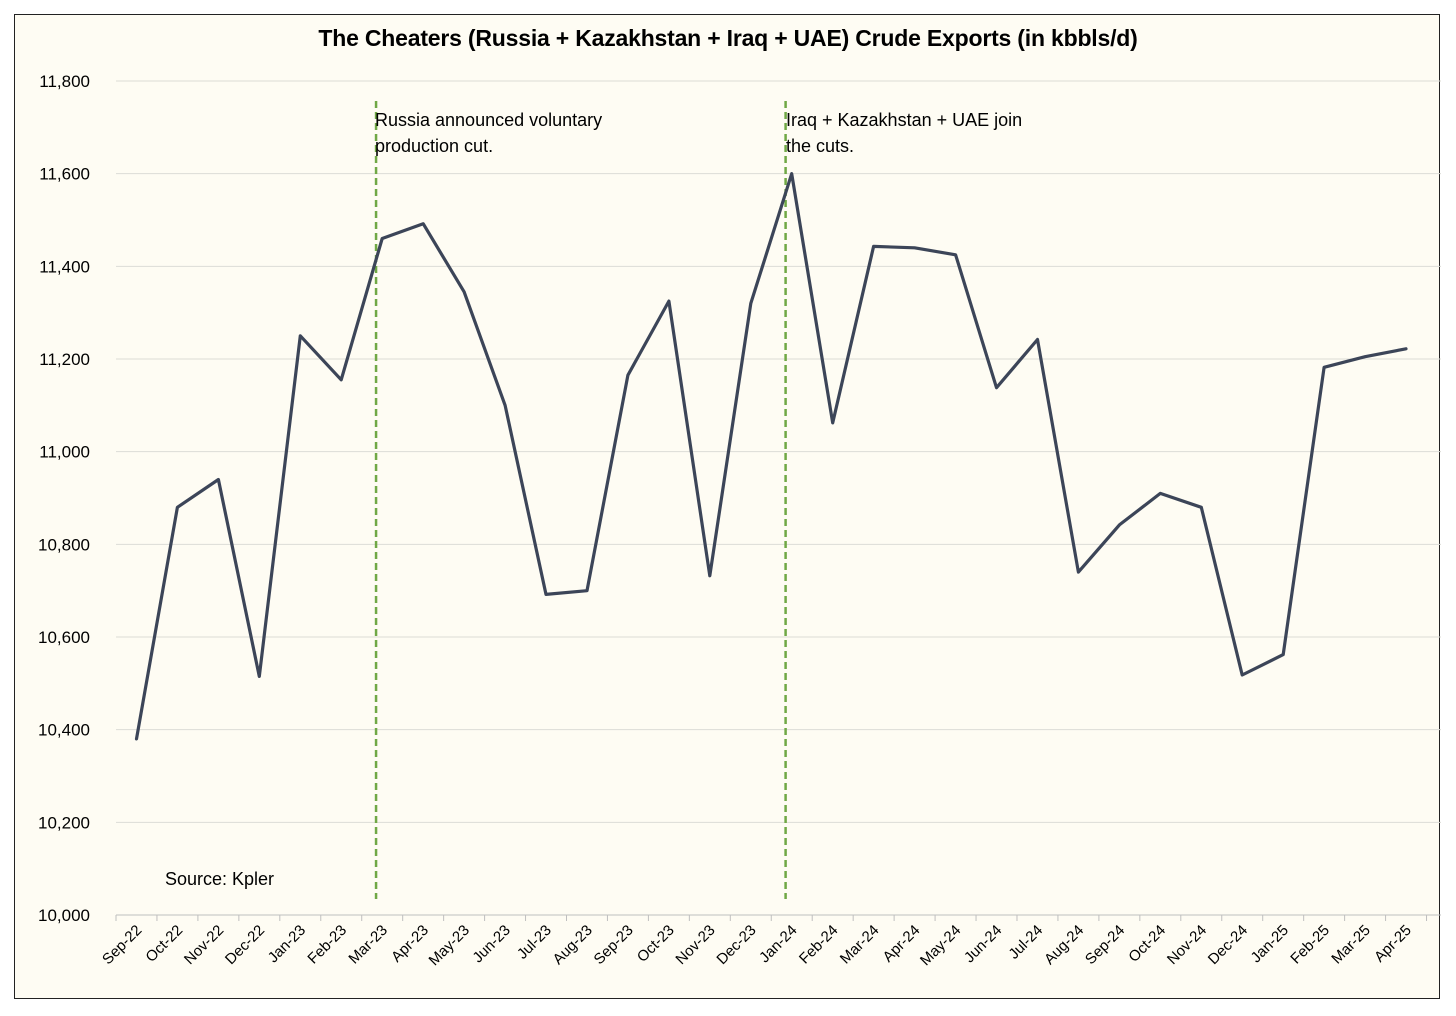 The height and width of the screenshot is (1016, 1456). Describe the element at coordinates (1025, 942) in the screenshot. I see `x-tick-label: Jul-24` at that location.